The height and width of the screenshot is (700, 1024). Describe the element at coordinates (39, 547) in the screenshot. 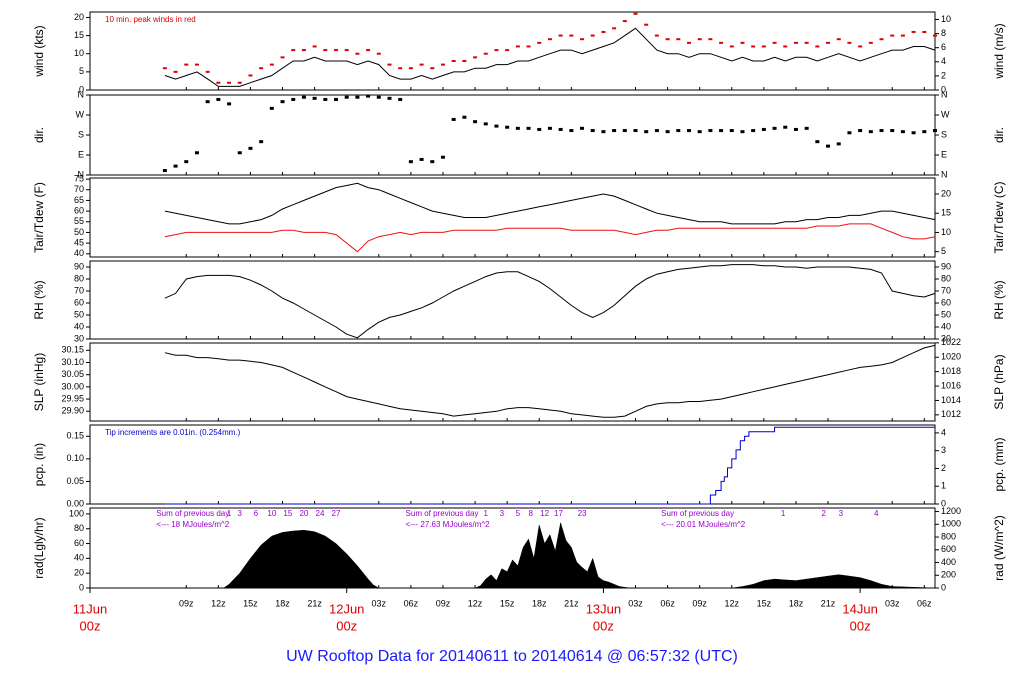

I see `y-axis-title: rad(Lgly/hr)` at that location.